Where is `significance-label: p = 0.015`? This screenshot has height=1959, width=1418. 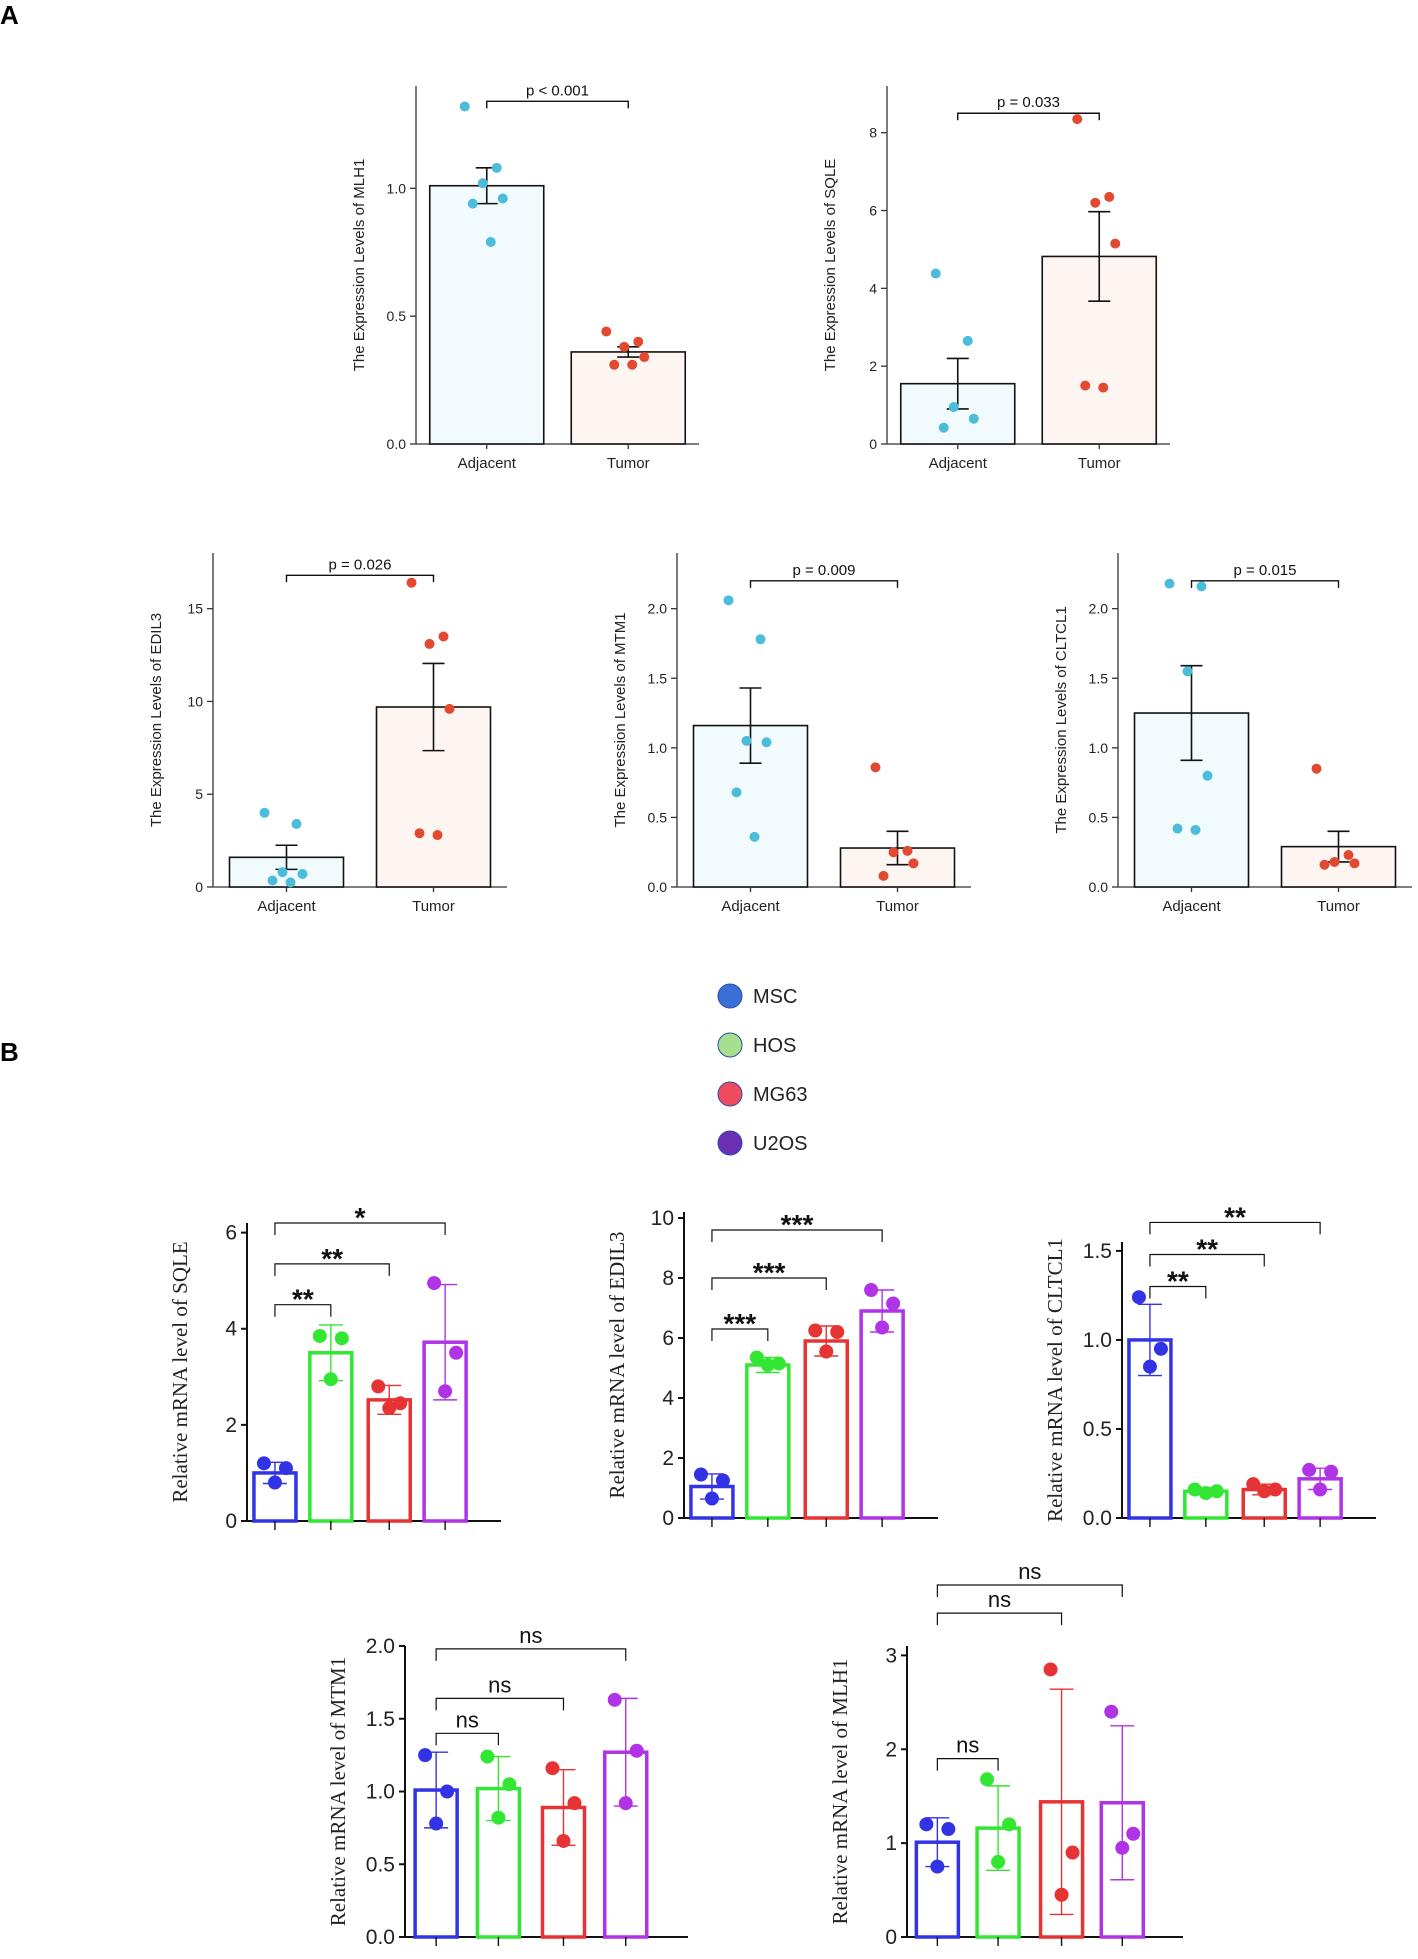
significance-label: p = 0.015 is located at coordinates (1265, 570).